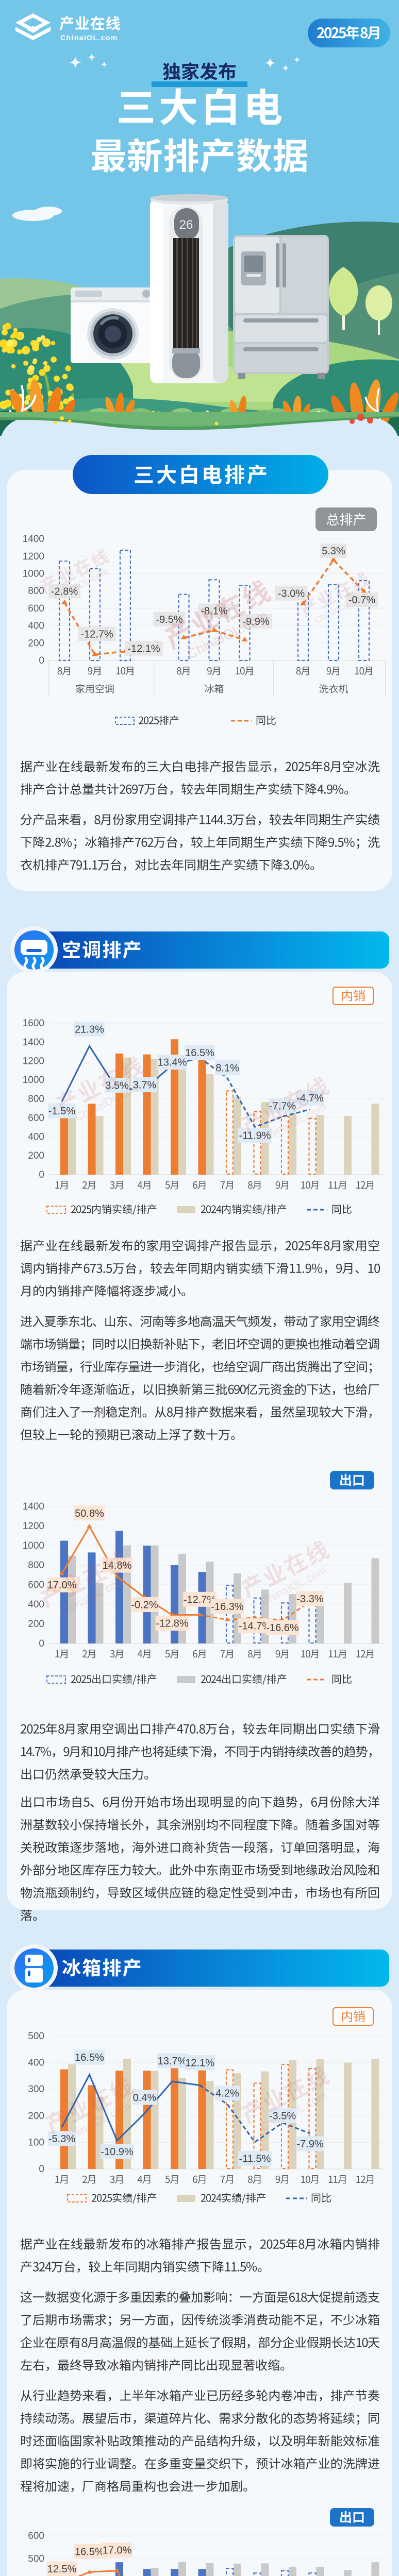 Image resolution: width=399 pixels, height=2576 pixels. I want to click on svg-text: -10.9%, so click(117, 2152).